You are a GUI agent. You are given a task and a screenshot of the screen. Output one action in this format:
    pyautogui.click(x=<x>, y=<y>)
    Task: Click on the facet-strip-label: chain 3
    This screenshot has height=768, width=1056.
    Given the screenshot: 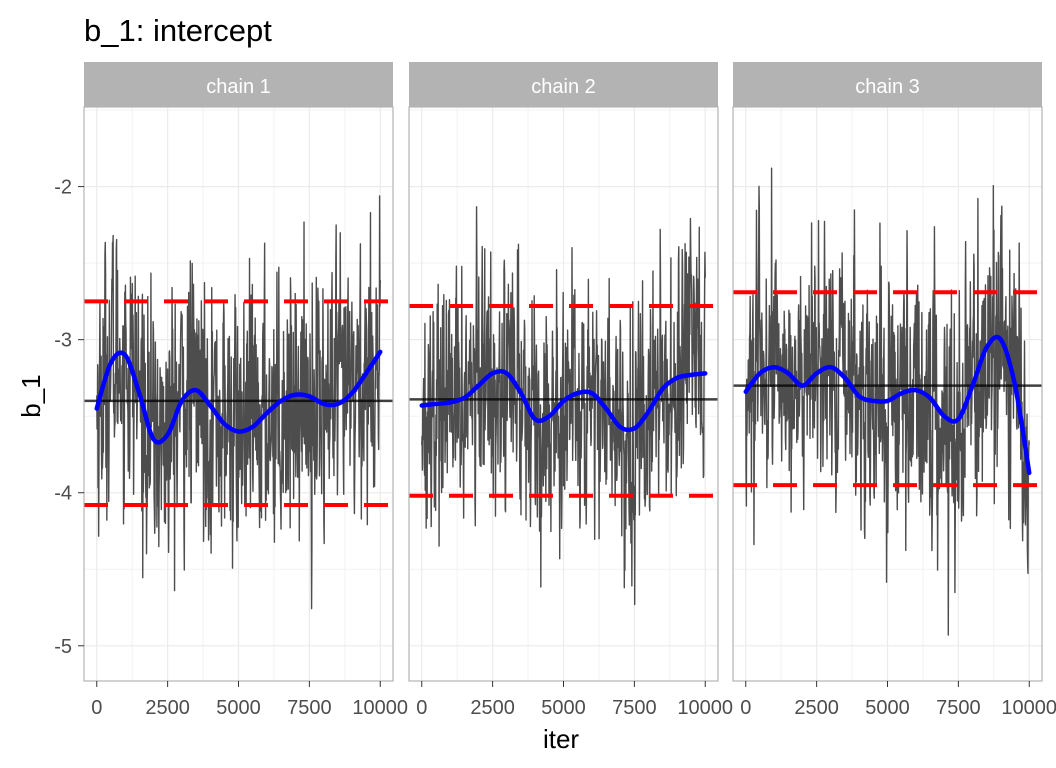 What is the action you would take?
    pyautogui.click(x=887, y=87)
    